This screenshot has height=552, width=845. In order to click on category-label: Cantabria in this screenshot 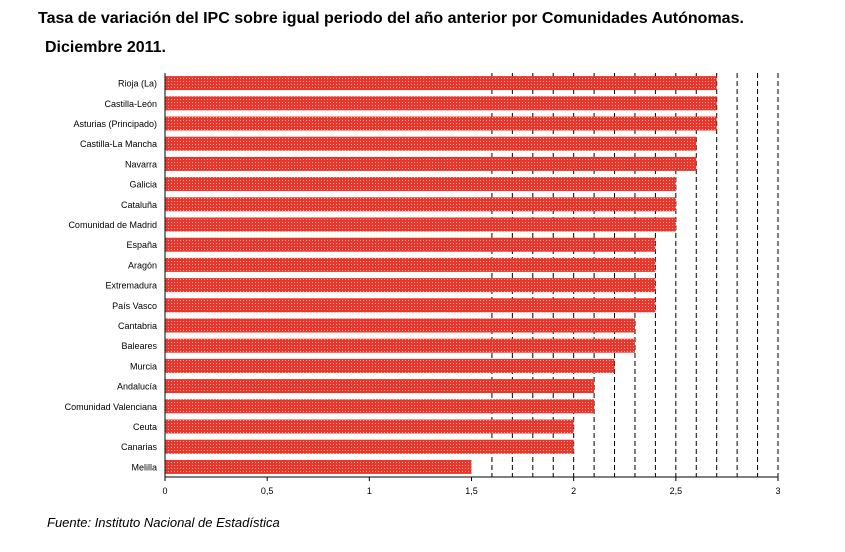, I will do `click(137, 326)`.